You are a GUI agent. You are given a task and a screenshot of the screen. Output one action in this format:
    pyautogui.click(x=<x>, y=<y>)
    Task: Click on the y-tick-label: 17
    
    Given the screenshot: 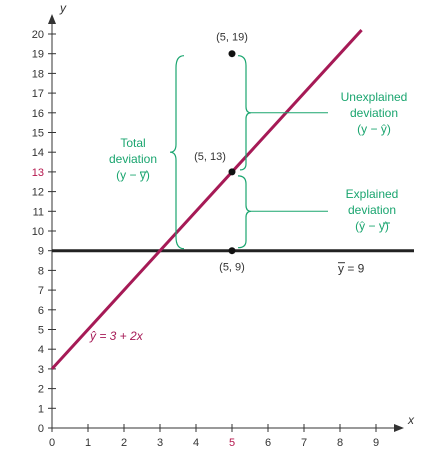 What is the action you would take?
    pyautogui.click(x=38, y=94)
    